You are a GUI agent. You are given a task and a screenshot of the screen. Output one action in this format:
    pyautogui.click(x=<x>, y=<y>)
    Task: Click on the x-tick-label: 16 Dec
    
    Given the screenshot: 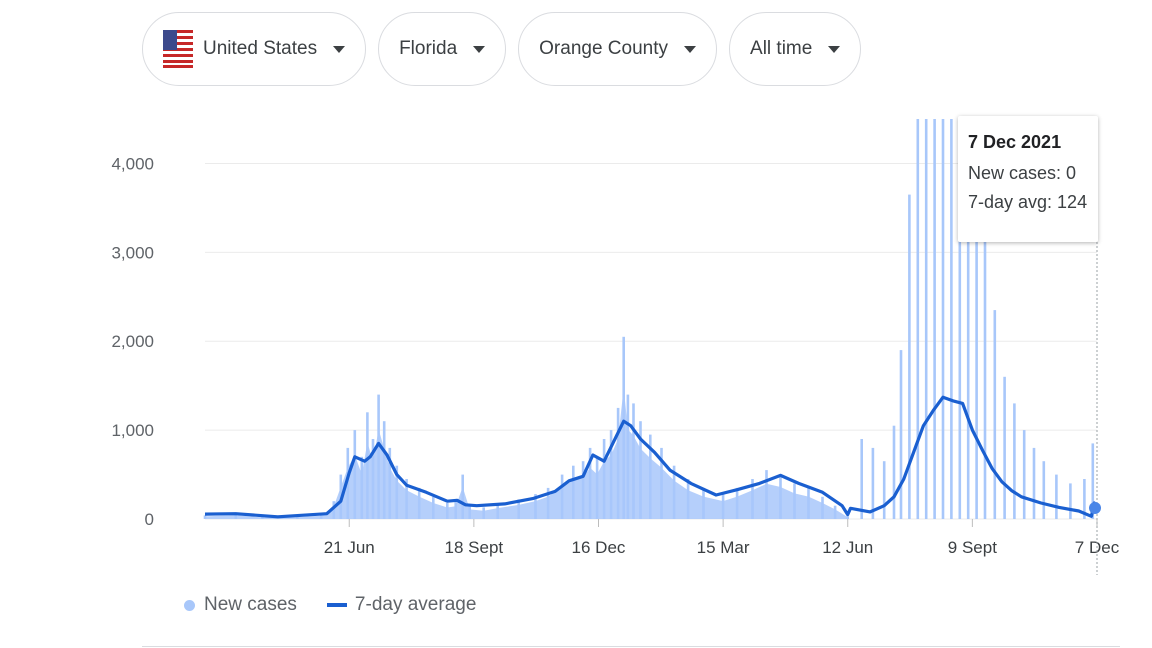 What is the action you would take?
    pyautogui.click(x=599, y=547)
    